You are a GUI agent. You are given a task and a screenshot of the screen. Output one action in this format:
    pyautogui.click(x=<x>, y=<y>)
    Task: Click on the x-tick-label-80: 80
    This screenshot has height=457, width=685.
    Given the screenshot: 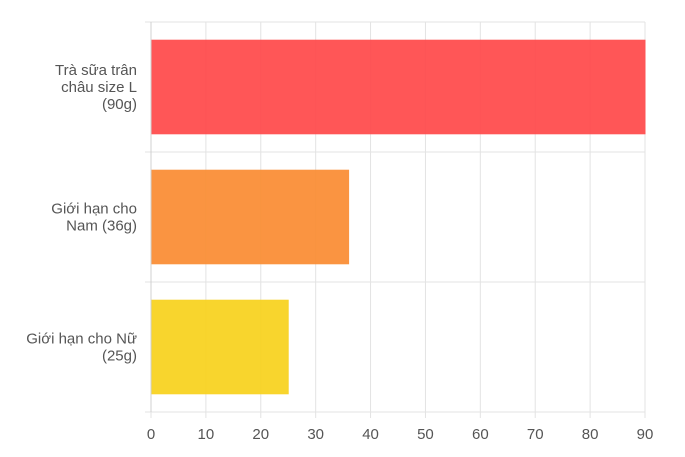 What is the action you would take?
    pyautogui.click(x=590, y=434)
    